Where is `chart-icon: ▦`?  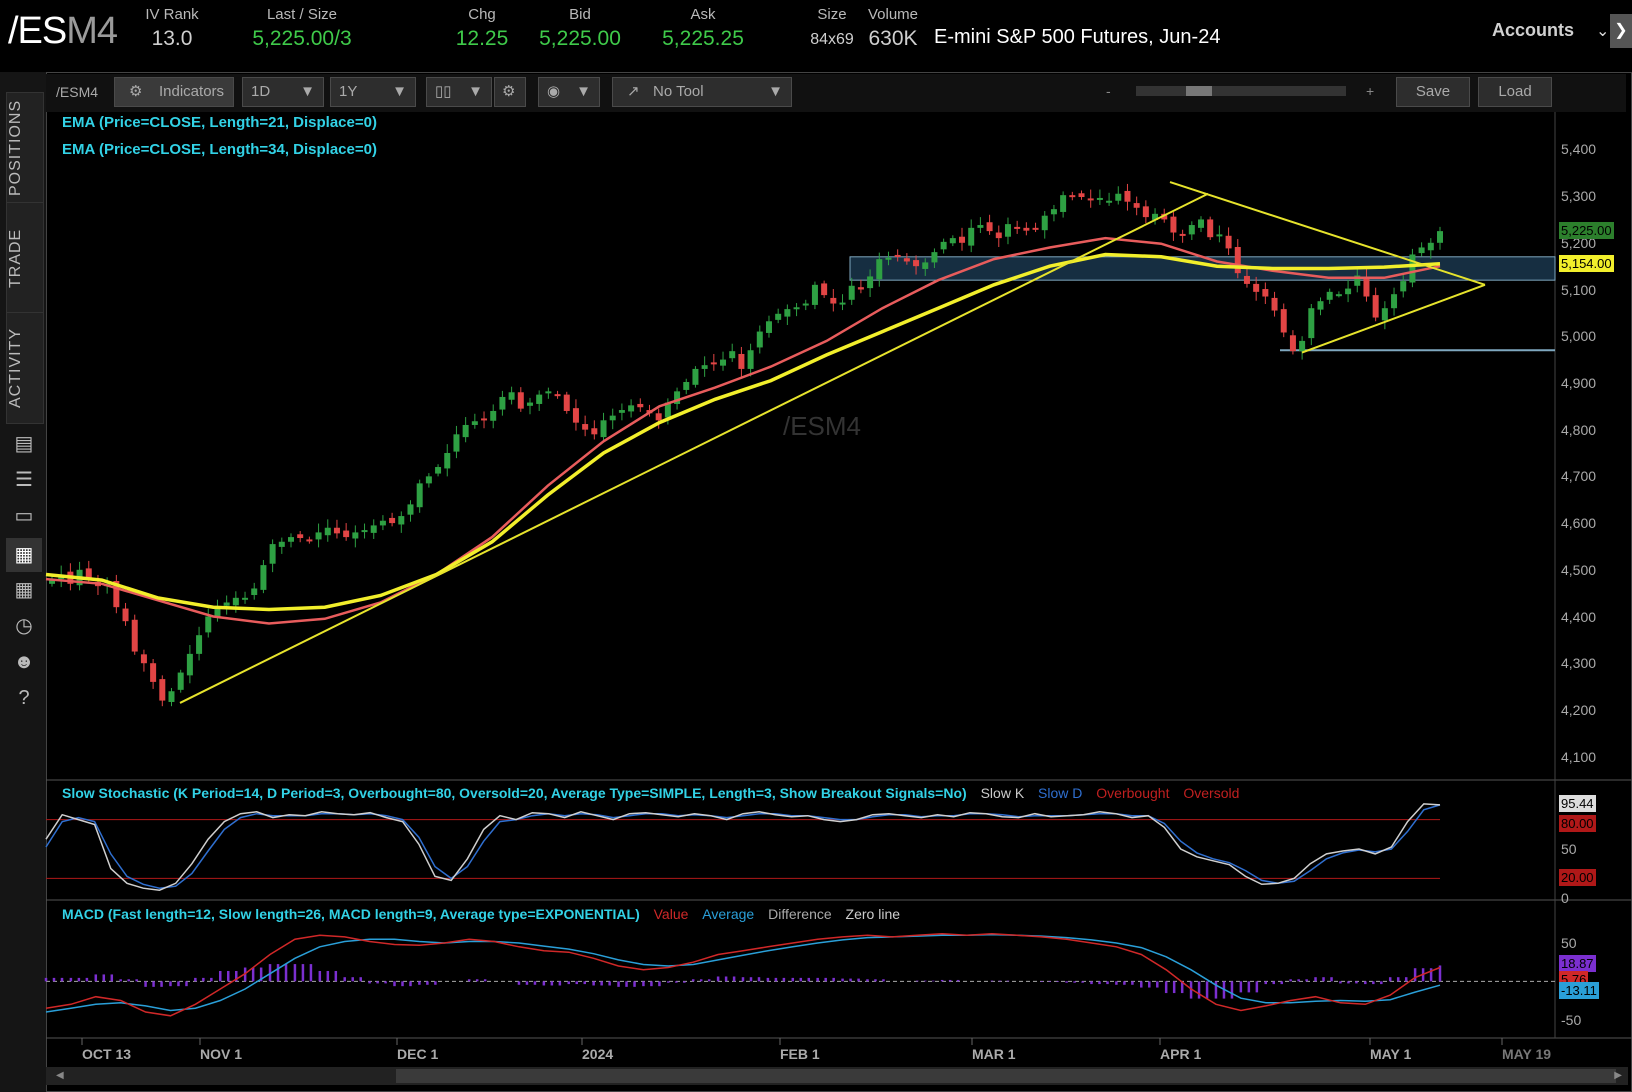
chart-icon: ▦ is located at coordinates (24, 555).